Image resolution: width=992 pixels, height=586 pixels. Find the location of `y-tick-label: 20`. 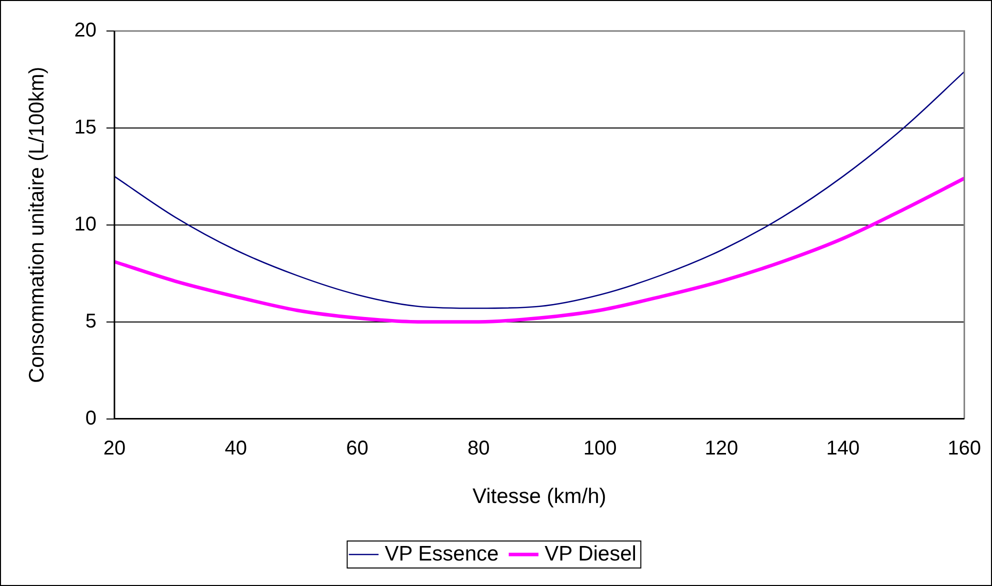

y-tick-label: 20 is located at coordinates (85, 31).